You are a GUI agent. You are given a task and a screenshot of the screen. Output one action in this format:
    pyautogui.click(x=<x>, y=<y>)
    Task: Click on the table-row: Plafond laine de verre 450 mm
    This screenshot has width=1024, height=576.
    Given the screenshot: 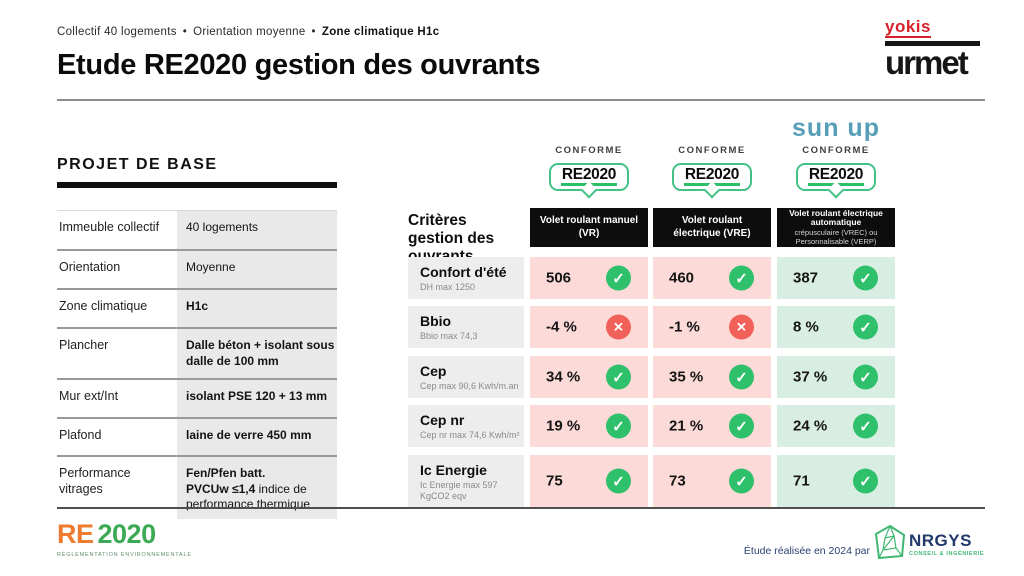 What is the action you would take?
    pyautogui.click(x=197, y=438)
    